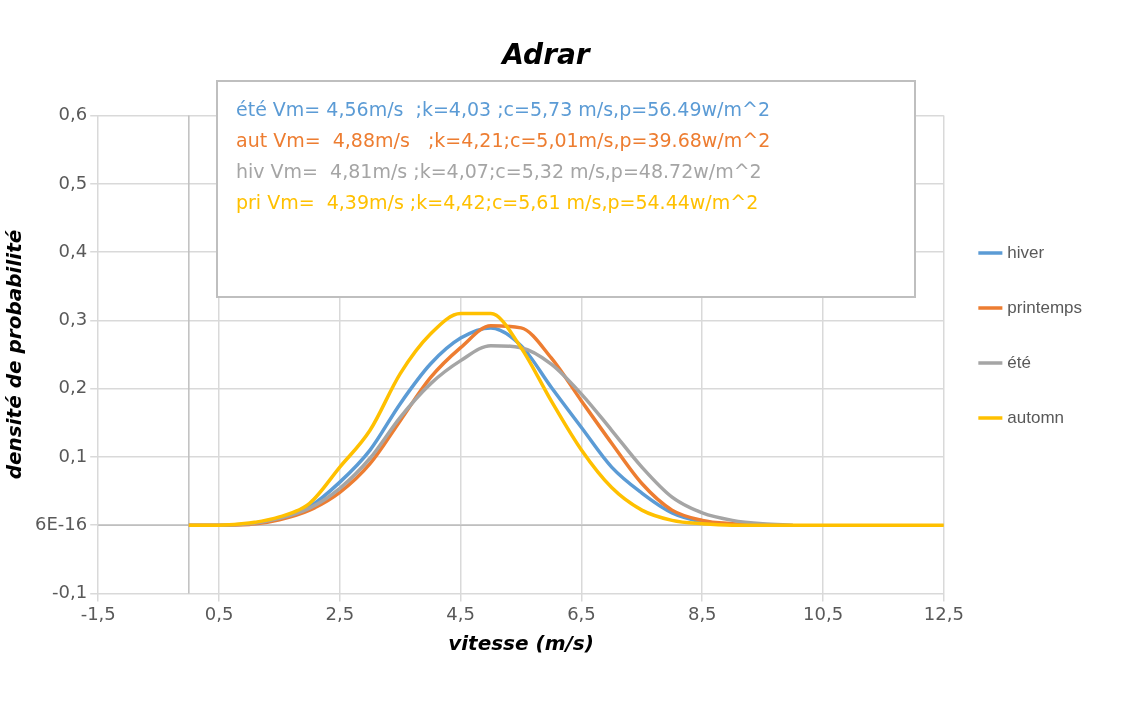 This screenshot has height=716, width=1132. I want to click on annotation: aut Vm= 4,88m/s ;k=4,21;c=5,01m/s,p=39.68w/m^2, so click(504, 140).